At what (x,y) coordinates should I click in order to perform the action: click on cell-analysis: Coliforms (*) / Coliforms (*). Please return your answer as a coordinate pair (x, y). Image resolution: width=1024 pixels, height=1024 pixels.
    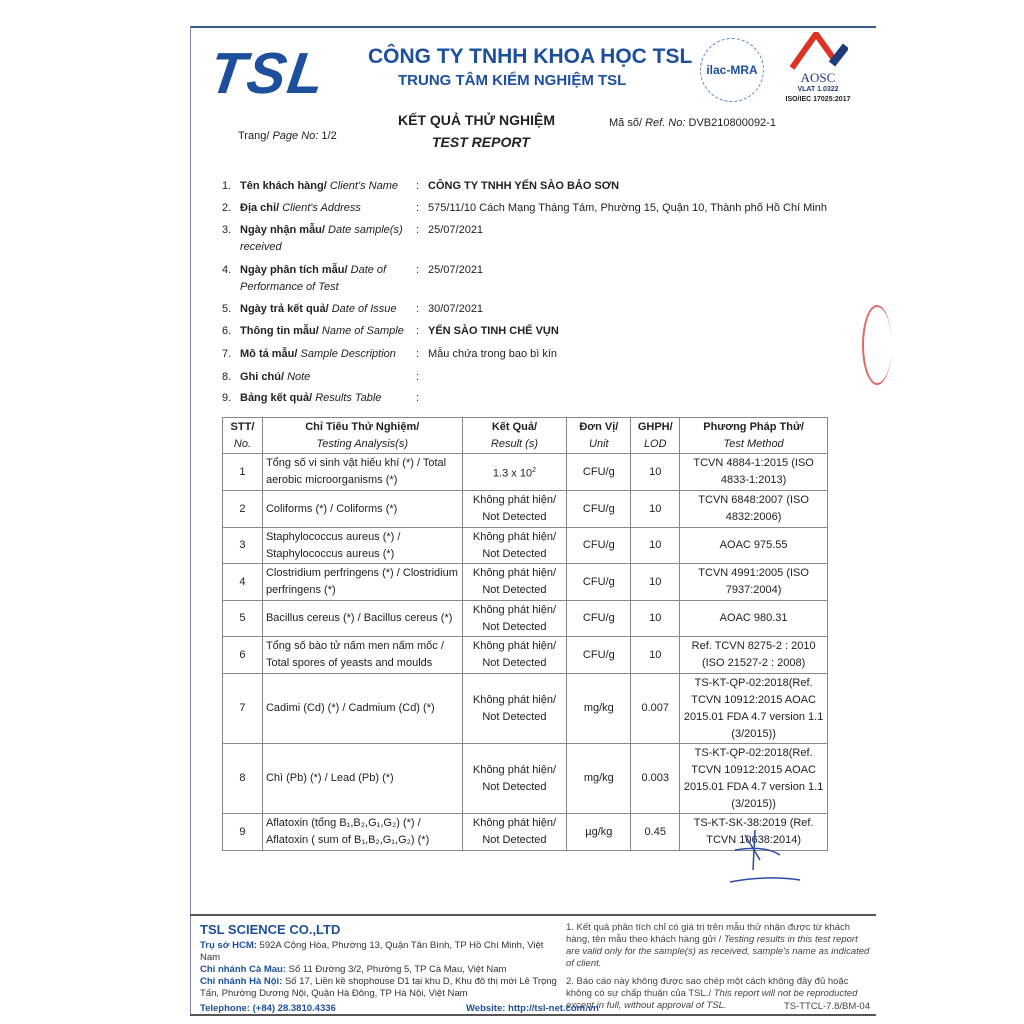
    Looking at the image, I should click on (362, 509).